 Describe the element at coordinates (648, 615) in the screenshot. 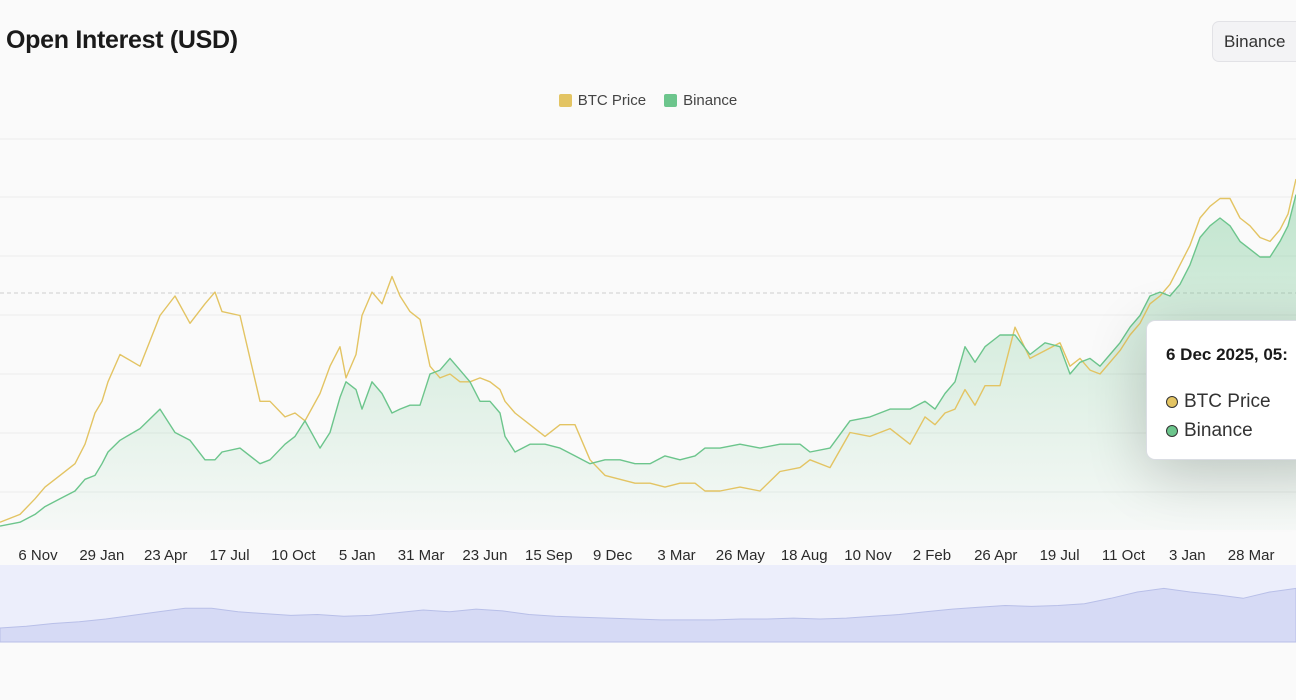

I see `navigator-area` at that location.